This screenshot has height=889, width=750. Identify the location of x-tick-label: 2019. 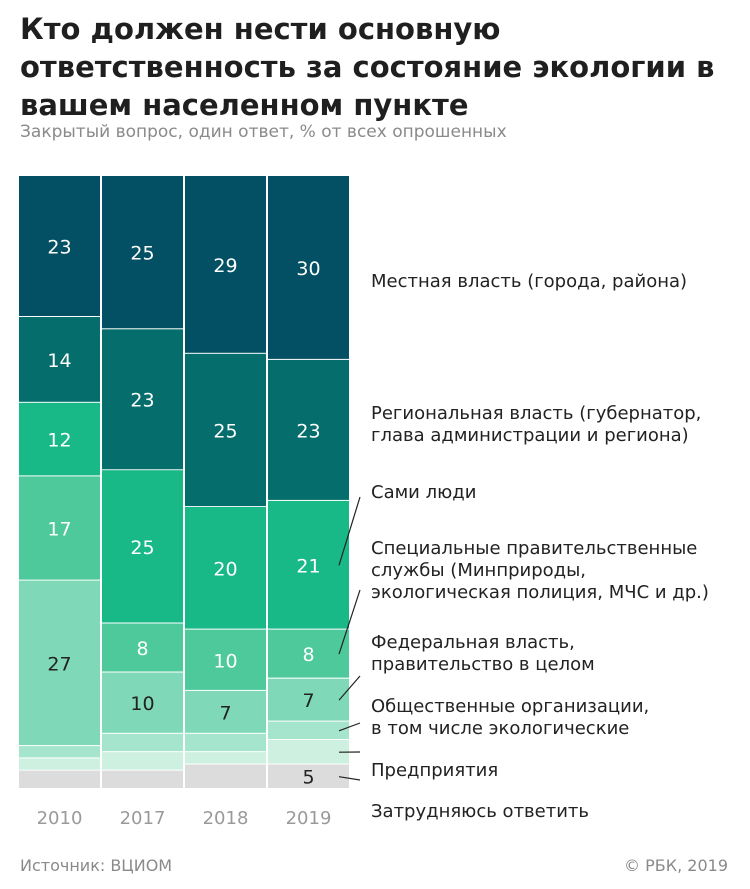
(309, 818).